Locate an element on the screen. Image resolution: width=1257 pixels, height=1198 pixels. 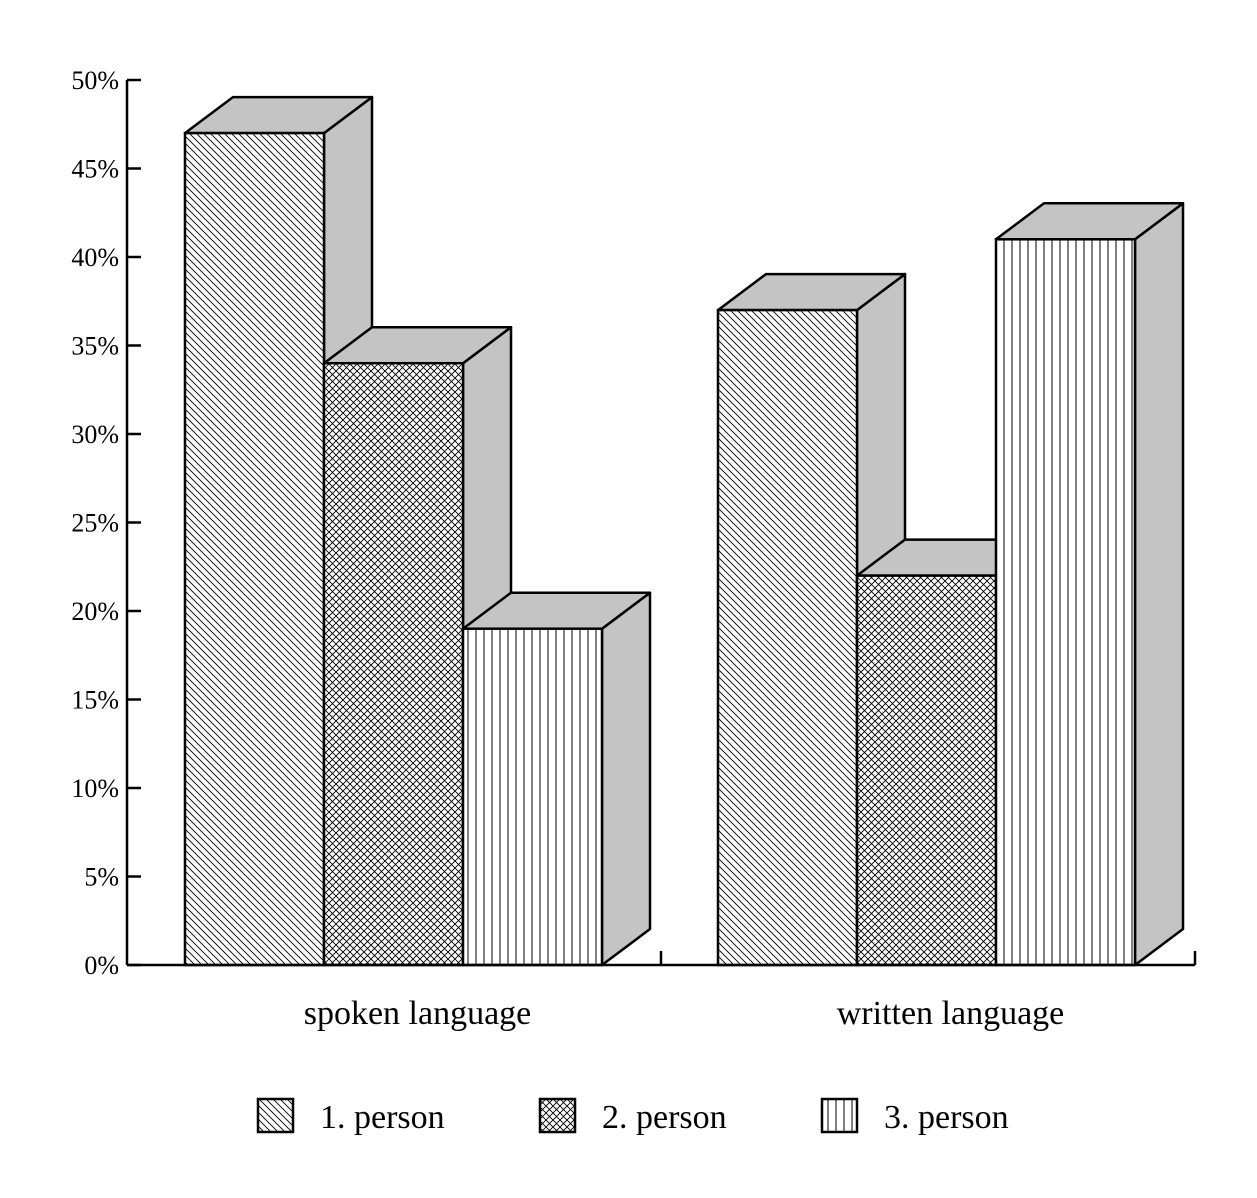
legend-item-2-person: 2. person is located at coordinates (632, 1116).